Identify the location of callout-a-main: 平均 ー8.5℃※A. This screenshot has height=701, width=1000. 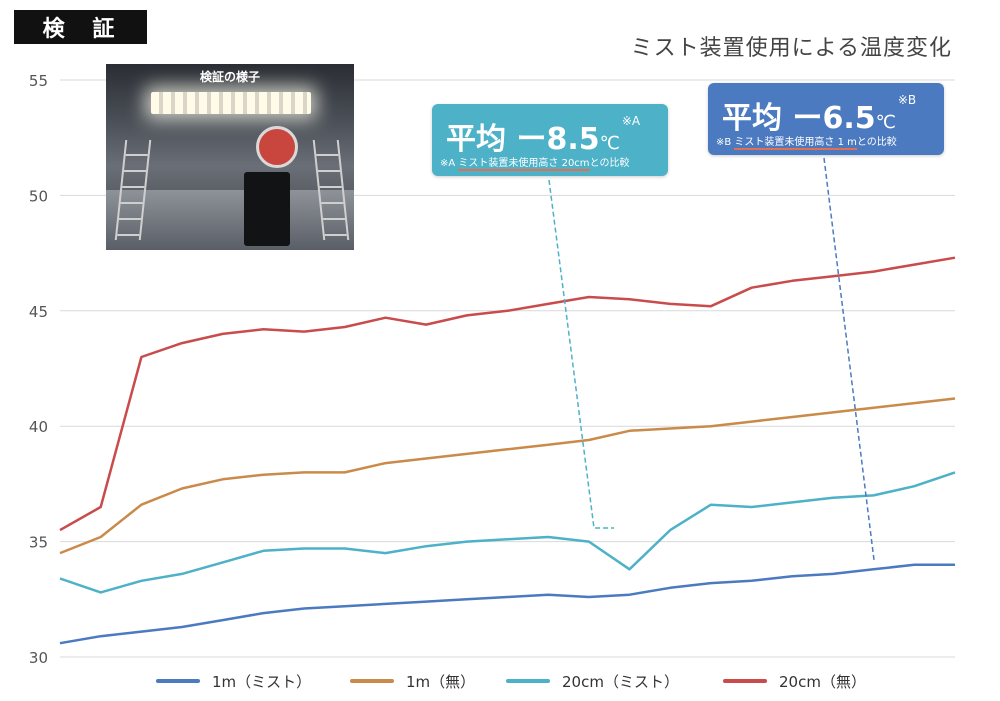
(543, 135).